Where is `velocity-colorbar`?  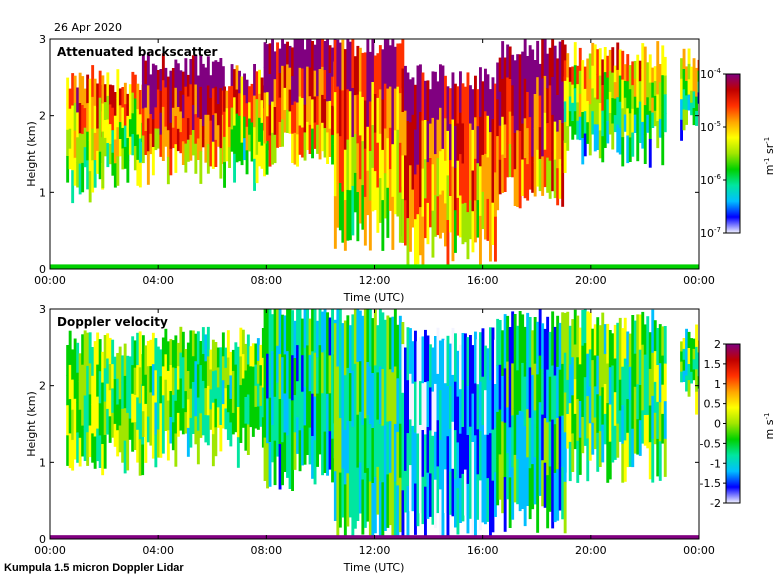
velocity-colorbar is located at coordinates (733, 423).